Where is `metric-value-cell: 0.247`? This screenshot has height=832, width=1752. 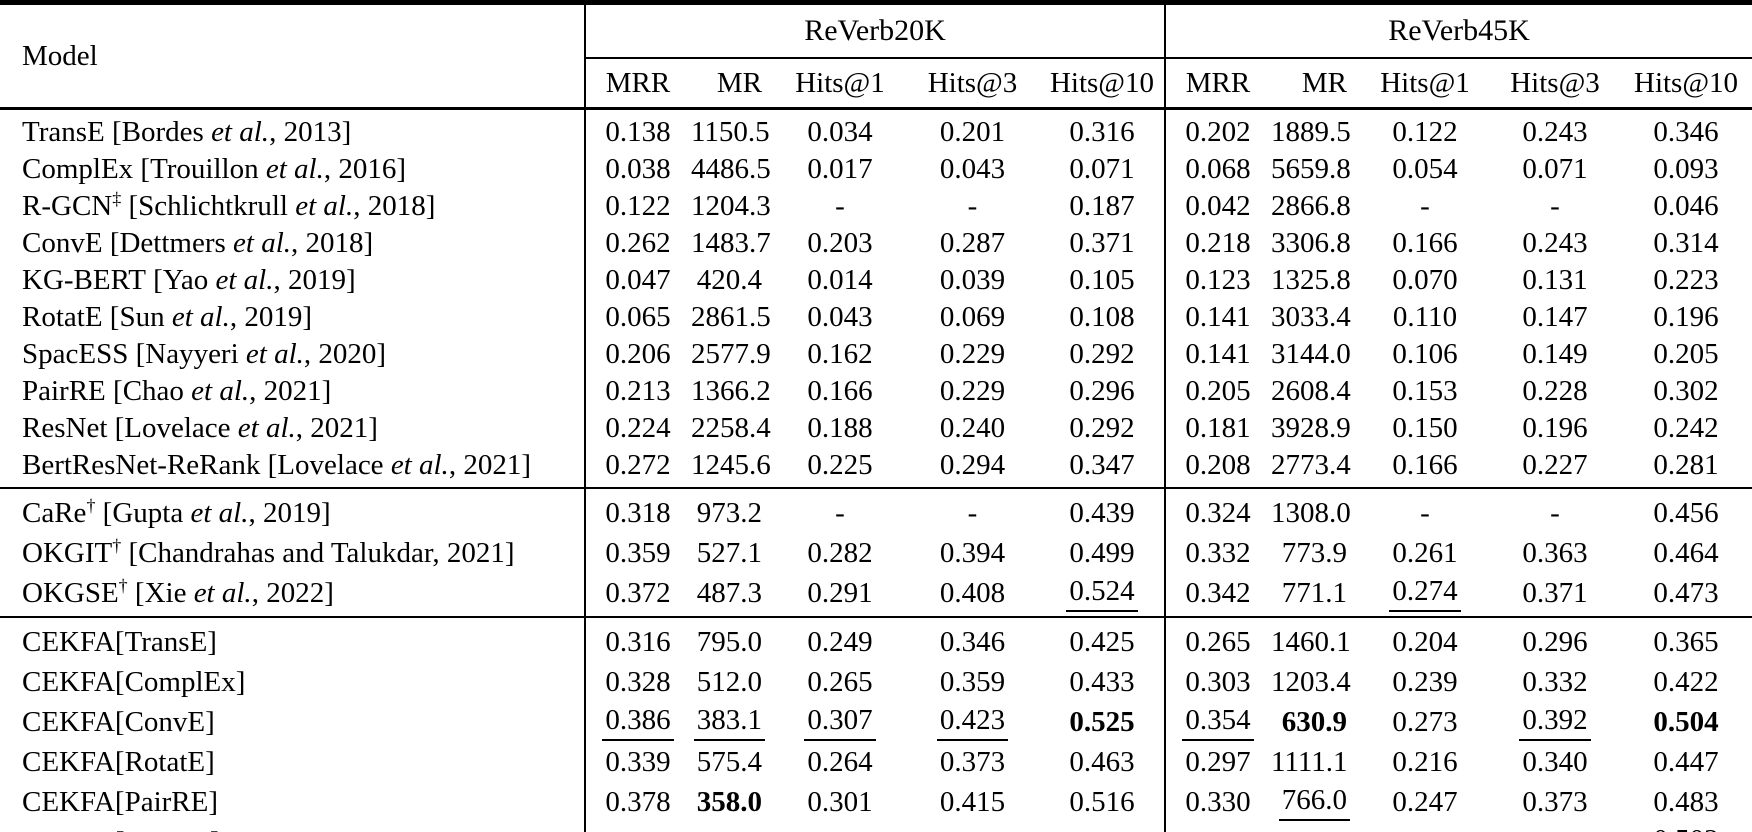
metric-value-cell: 0.247 is located at coordinates (1425, 802).